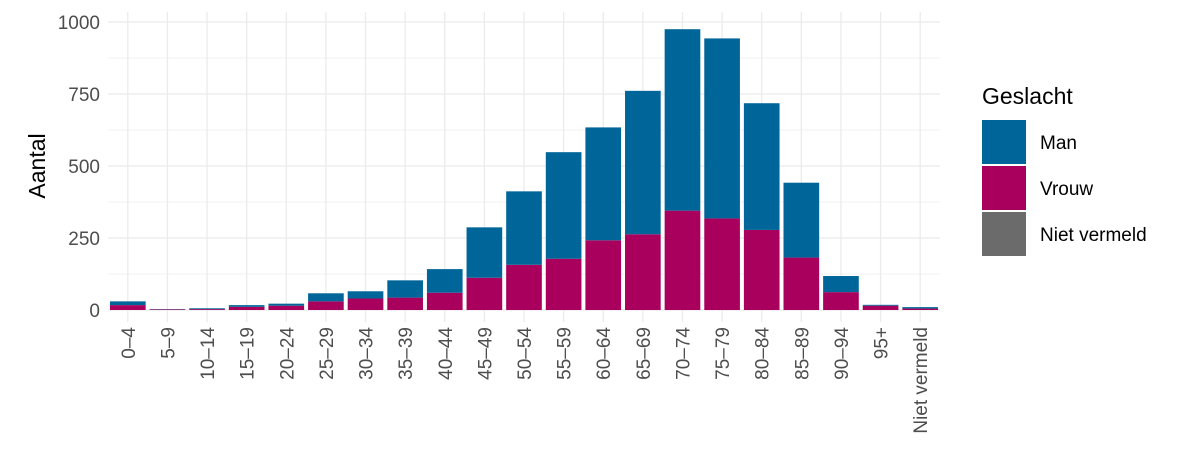 The width and height of the screenshot is (1179, 468). Describe the element at coordinates (287, 353) in the screenshot. I see `x-tick-label: 20–24` at that location.